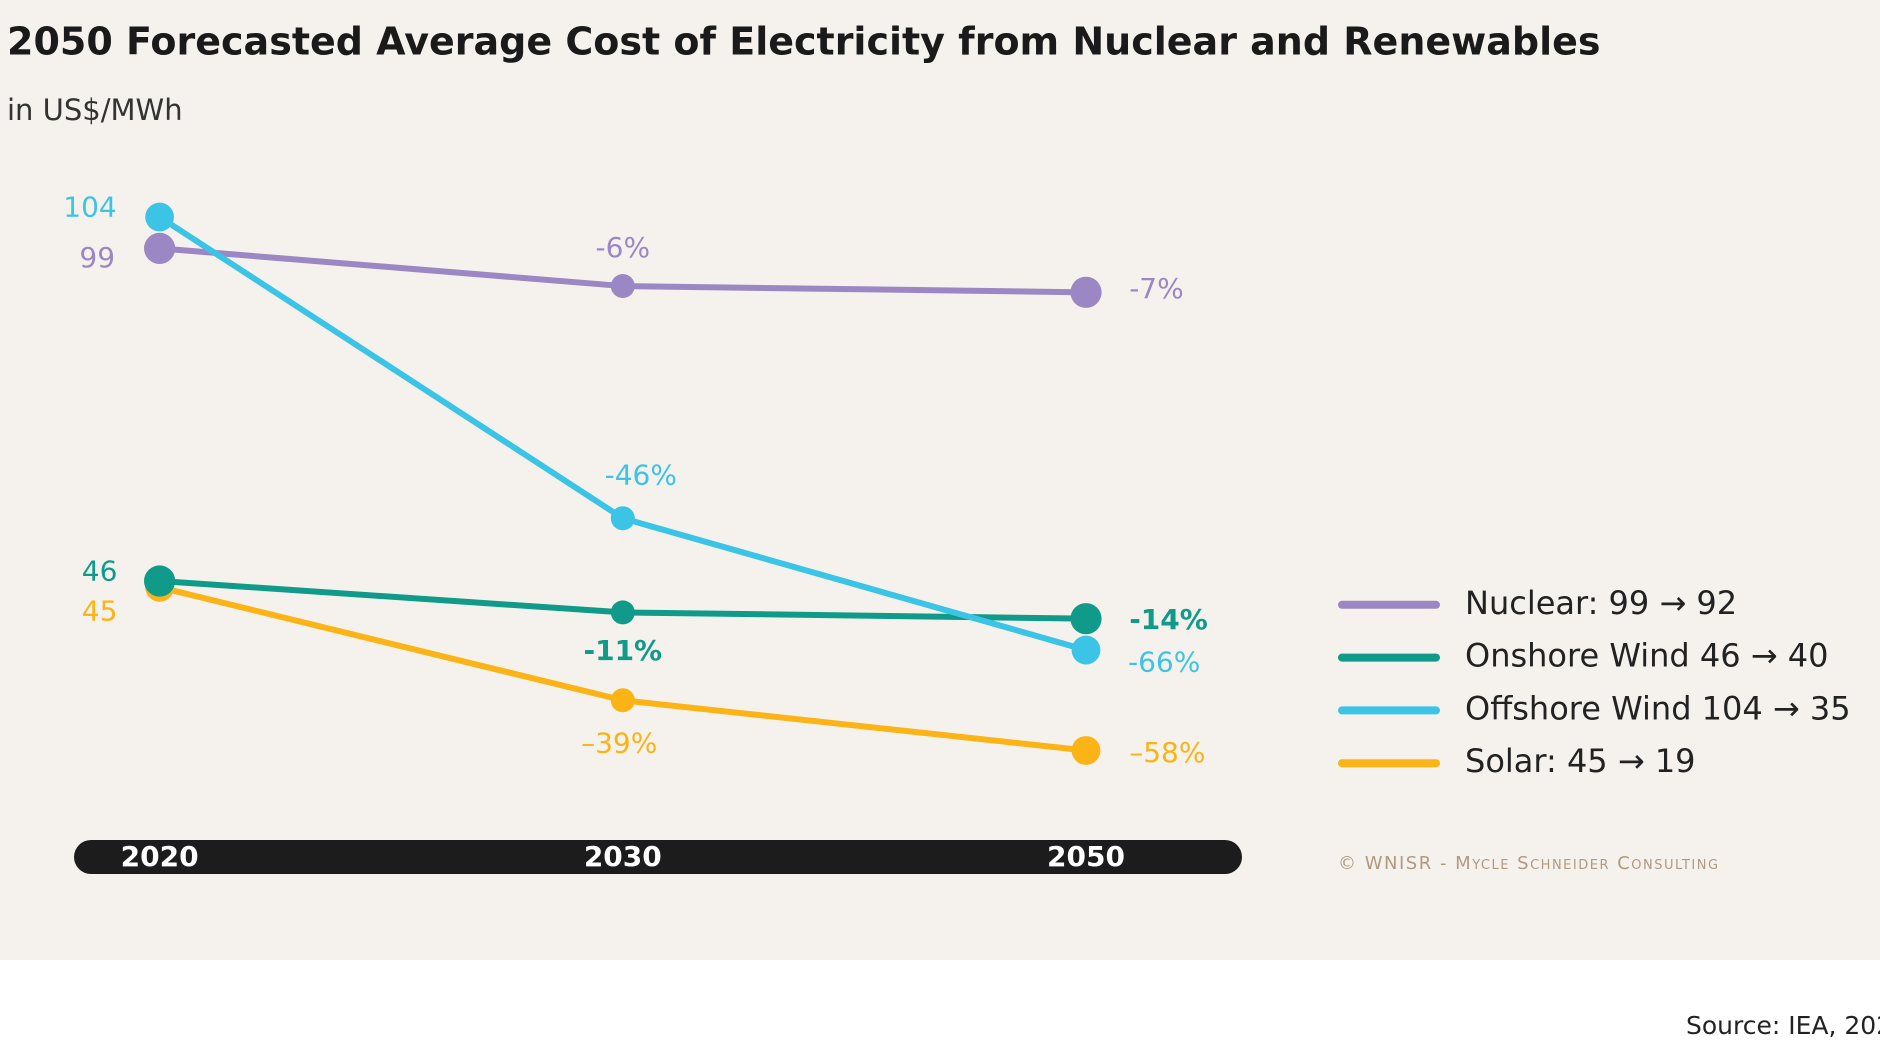 This screenshot has height=1058, width=1880. Describe the element at coordinates (100, 571) in the screenshot. I see `start-value-label: 46` at that location.